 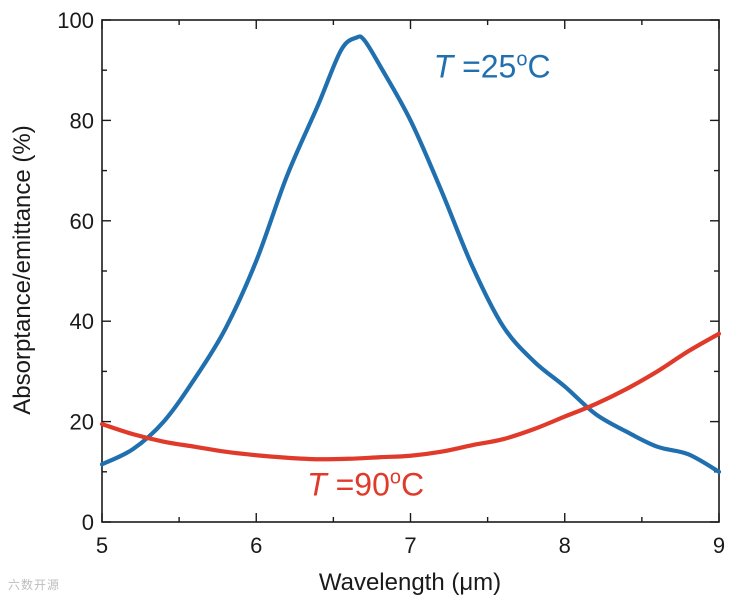 I want to click on x-tick-label: 9, so click(x=719, y=545).